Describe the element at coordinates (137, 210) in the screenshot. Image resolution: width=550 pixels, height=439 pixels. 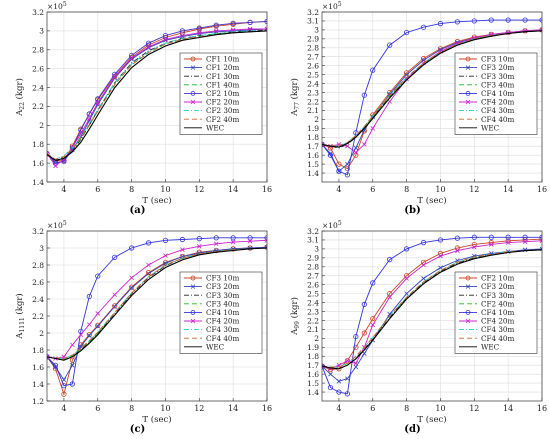
I see `panel-caption: (a)` at that location.